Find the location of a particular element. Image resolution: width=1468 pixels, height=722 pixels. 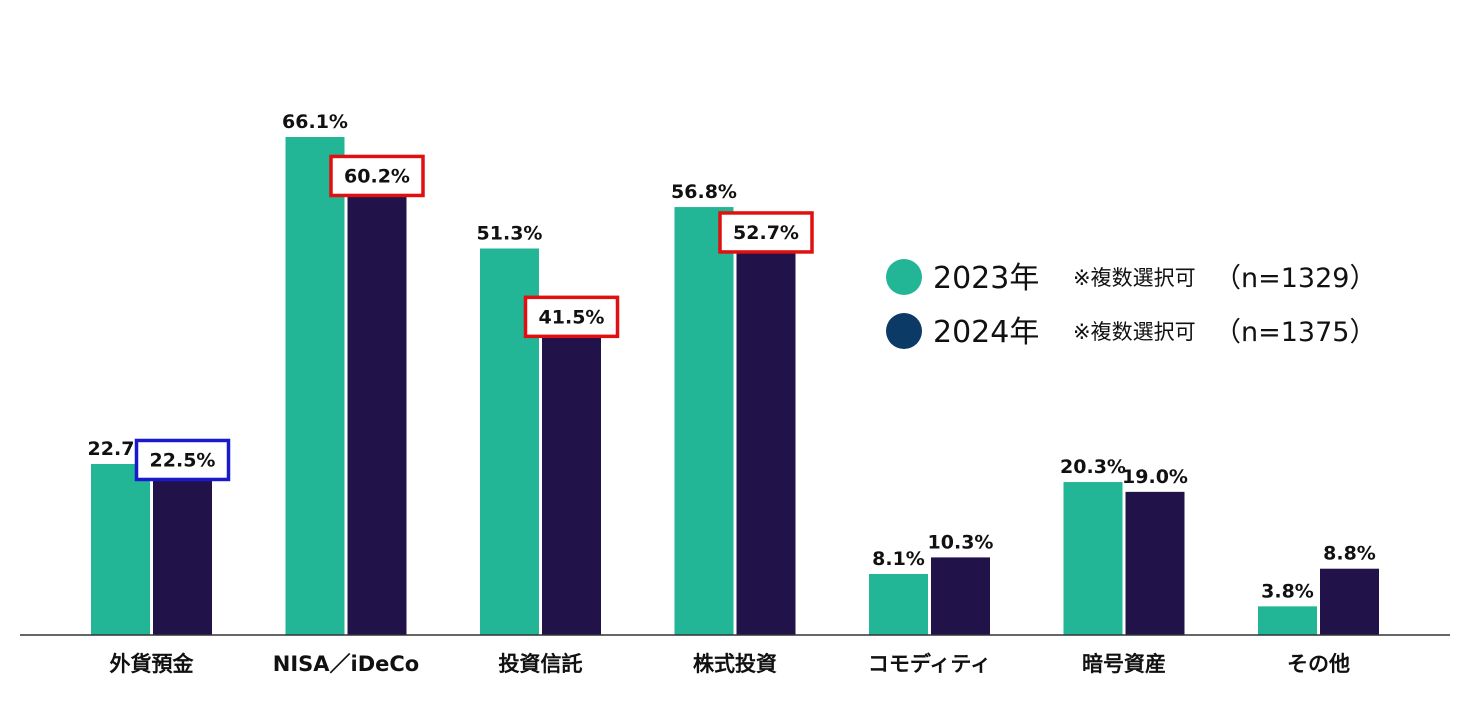

legend-note-2023: ※複数選択可 is located at coordinates (1134, 278).